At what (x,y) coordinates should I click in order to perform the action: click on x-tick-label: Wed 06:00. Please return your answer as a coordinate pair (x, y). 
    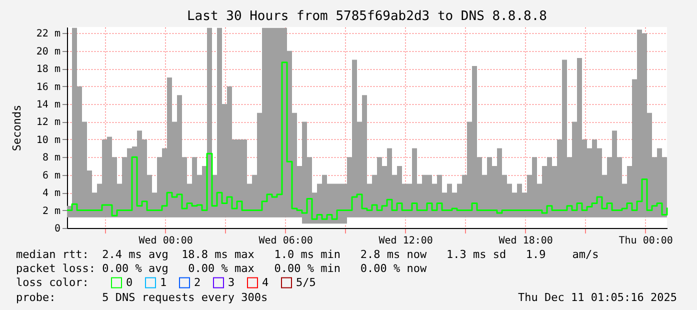
    Looking at the image, I should click on (285, 241).